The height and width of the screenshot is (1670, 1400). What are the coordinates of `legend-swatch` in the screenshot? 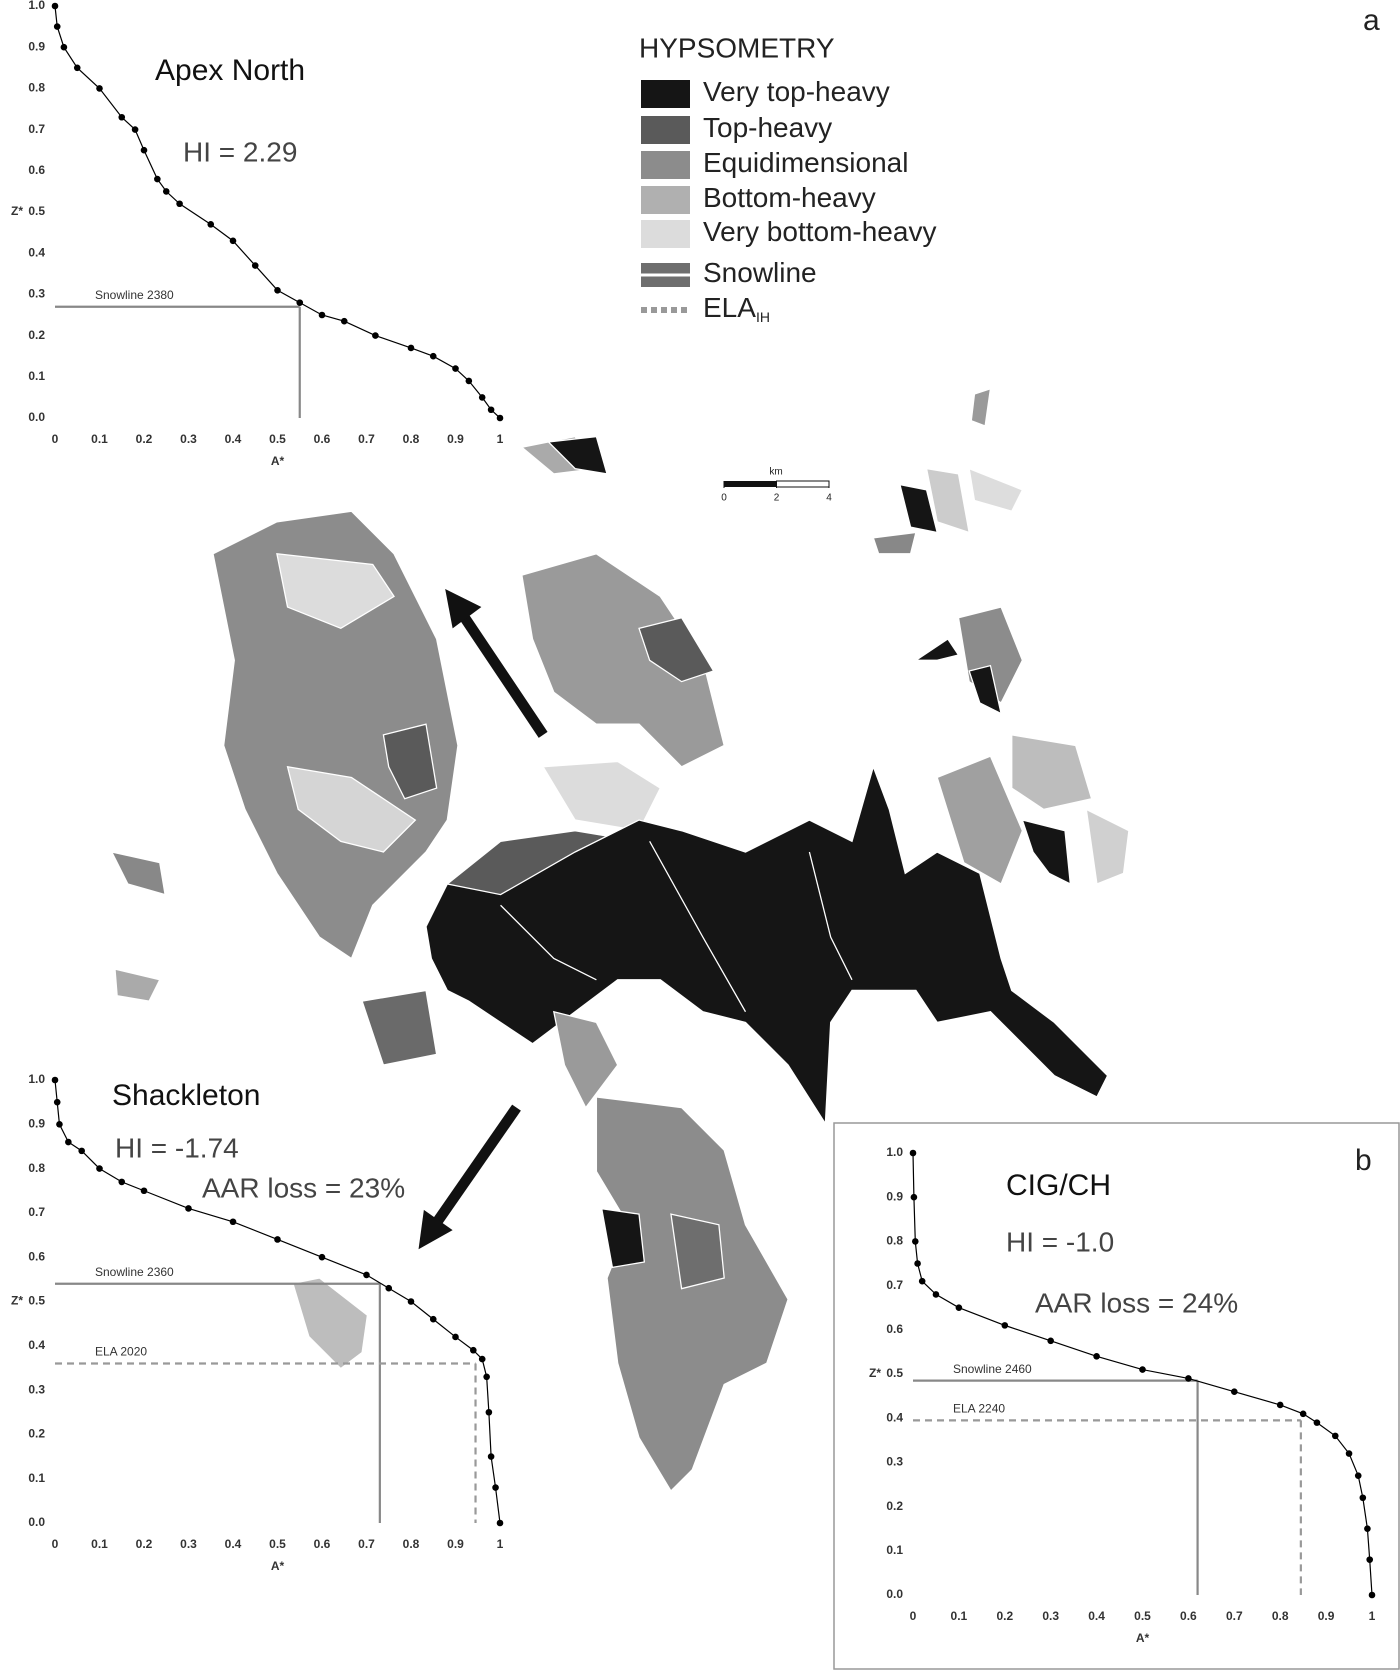 It's located at (665, 234).